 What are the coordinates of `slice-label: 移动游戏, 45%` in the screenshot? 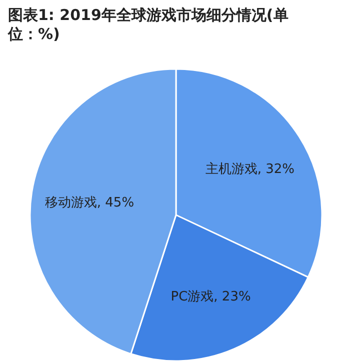 It's located at (89, 202).